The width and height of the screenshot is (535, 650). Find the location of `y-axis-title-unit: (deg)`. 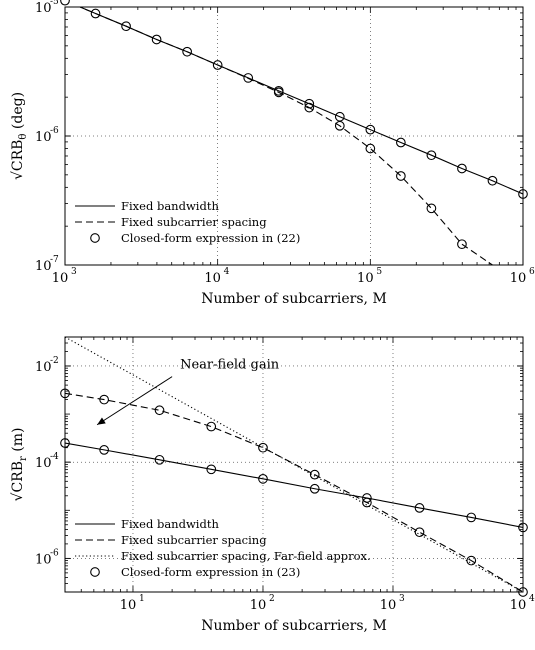

y-axis-title-unit: (deg) is located at coordinates (18, 113).